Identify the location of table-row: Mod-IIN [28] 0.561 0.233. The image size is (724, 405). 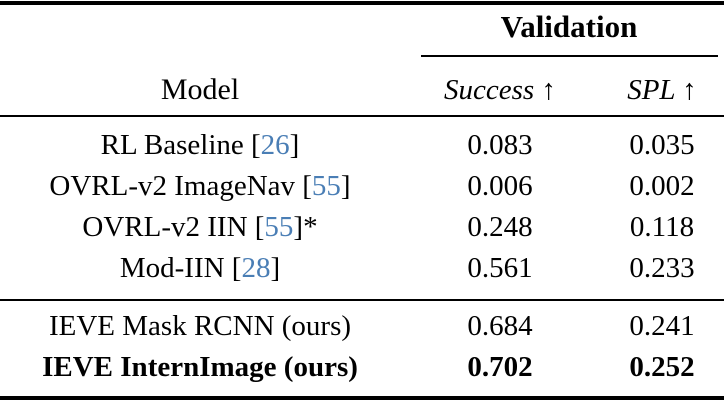
(362, 268).